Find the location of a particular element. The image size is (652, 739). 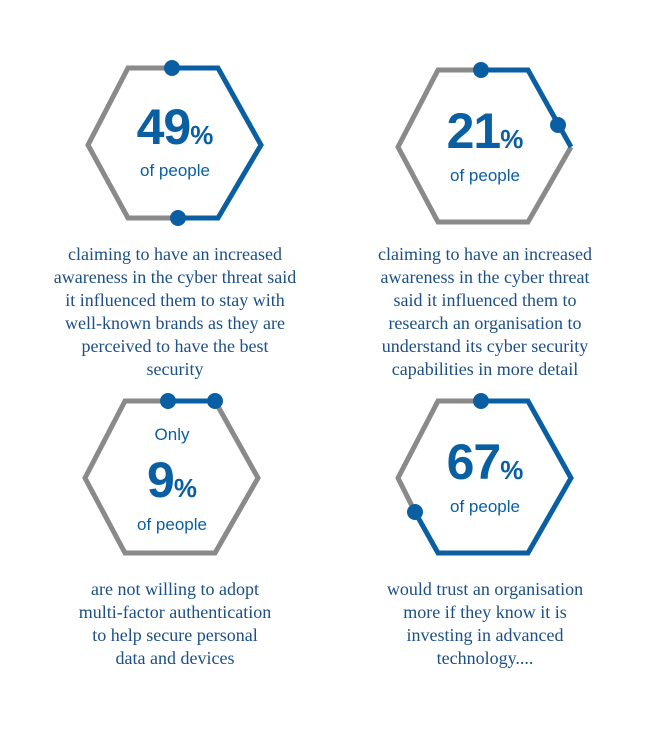

caption-line: security is located at coordinates (175, 369).